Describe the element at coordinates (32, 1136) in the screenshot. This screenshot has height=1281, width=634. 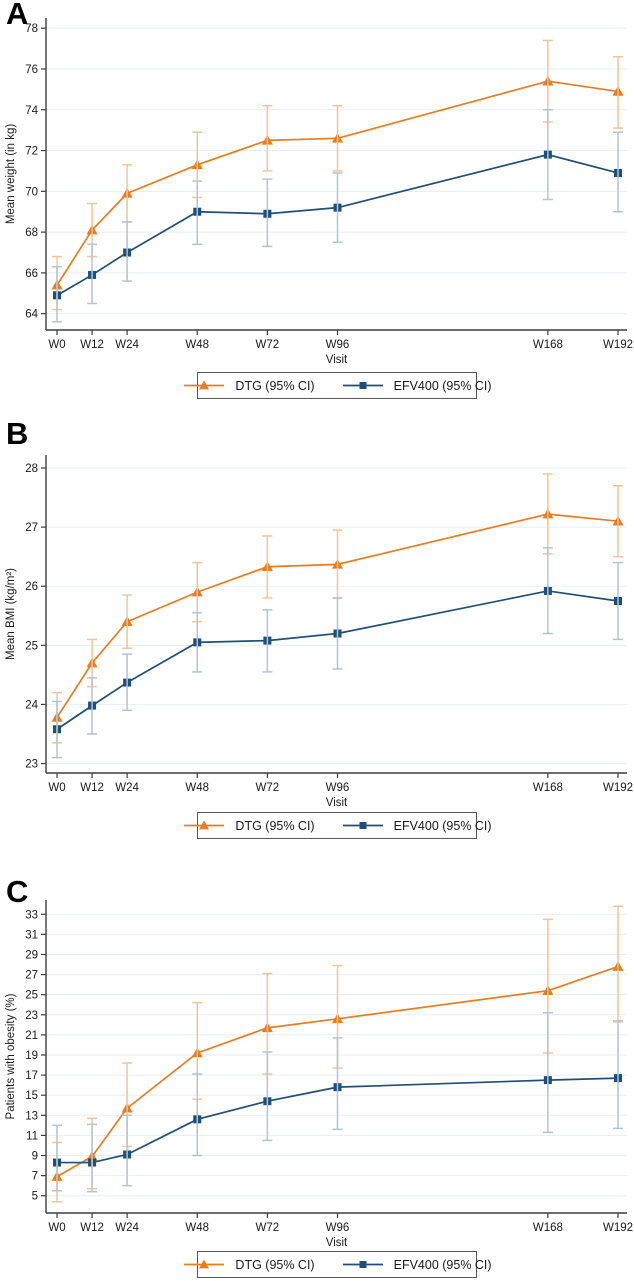
I see `svg-text: 11` at that location.